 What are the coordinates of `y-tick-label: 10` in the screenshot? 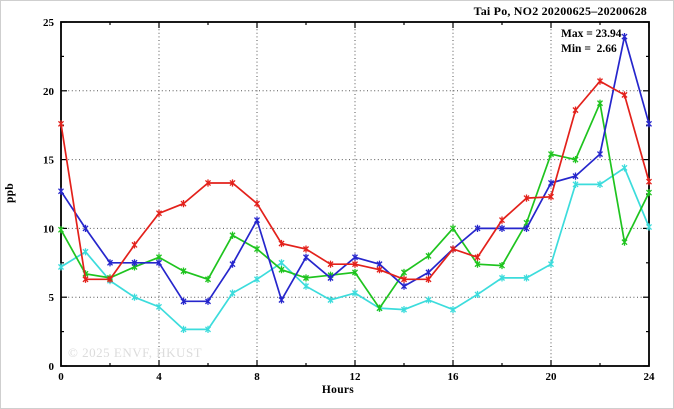 It's located at (49, 229).